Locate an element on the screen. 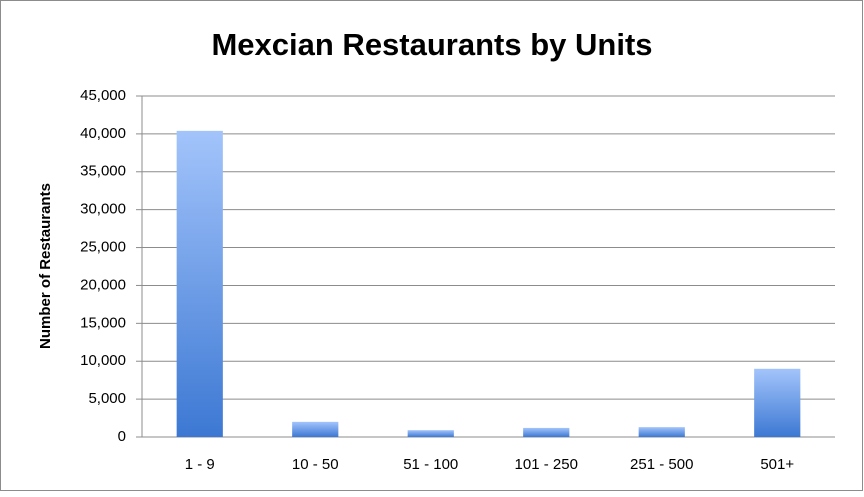 Image resolution: width=864 pixels, height=497 pixels. y-tick-label: 15,000 is located at coordinates (103, 322).